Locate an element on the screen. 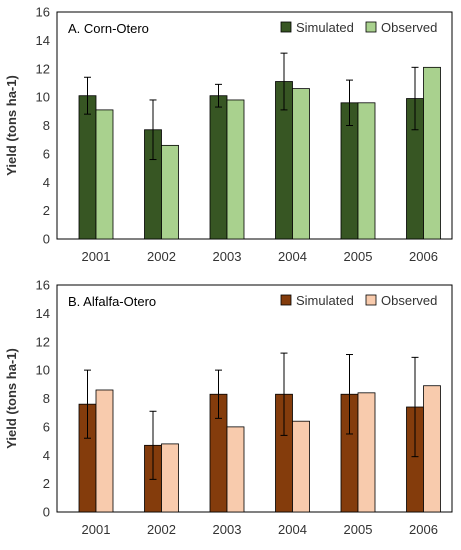  panel-b-x-tick-label: 2005 is located at coordinates (358, 529).